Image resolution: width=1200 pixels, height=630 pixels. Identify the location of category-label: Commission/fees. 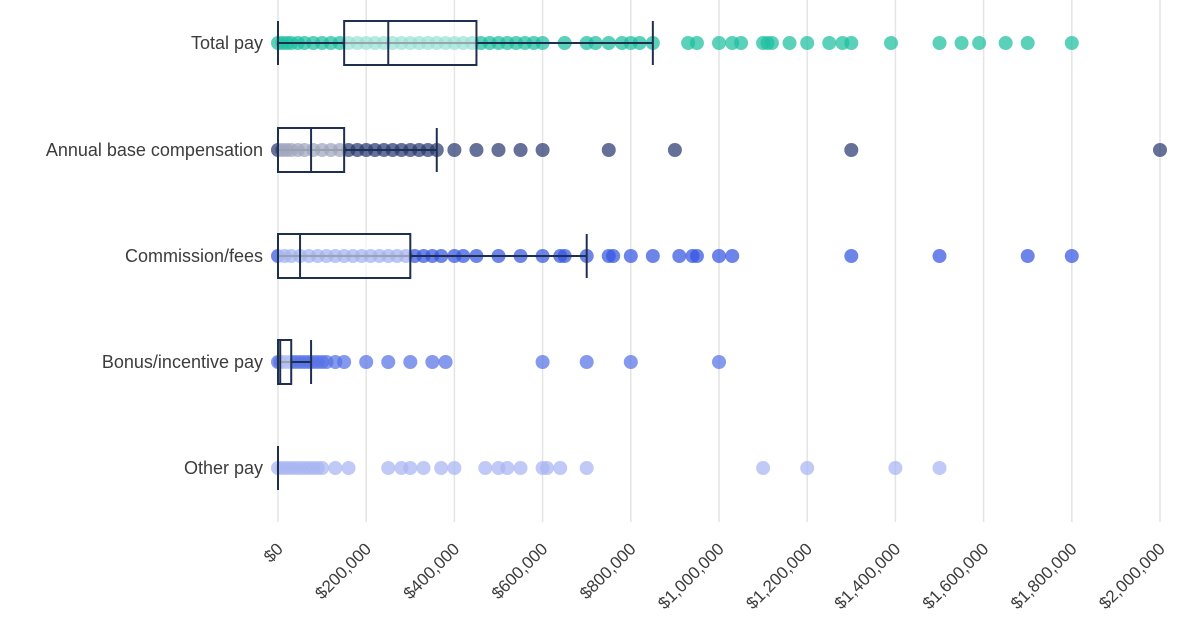
(194, 256).